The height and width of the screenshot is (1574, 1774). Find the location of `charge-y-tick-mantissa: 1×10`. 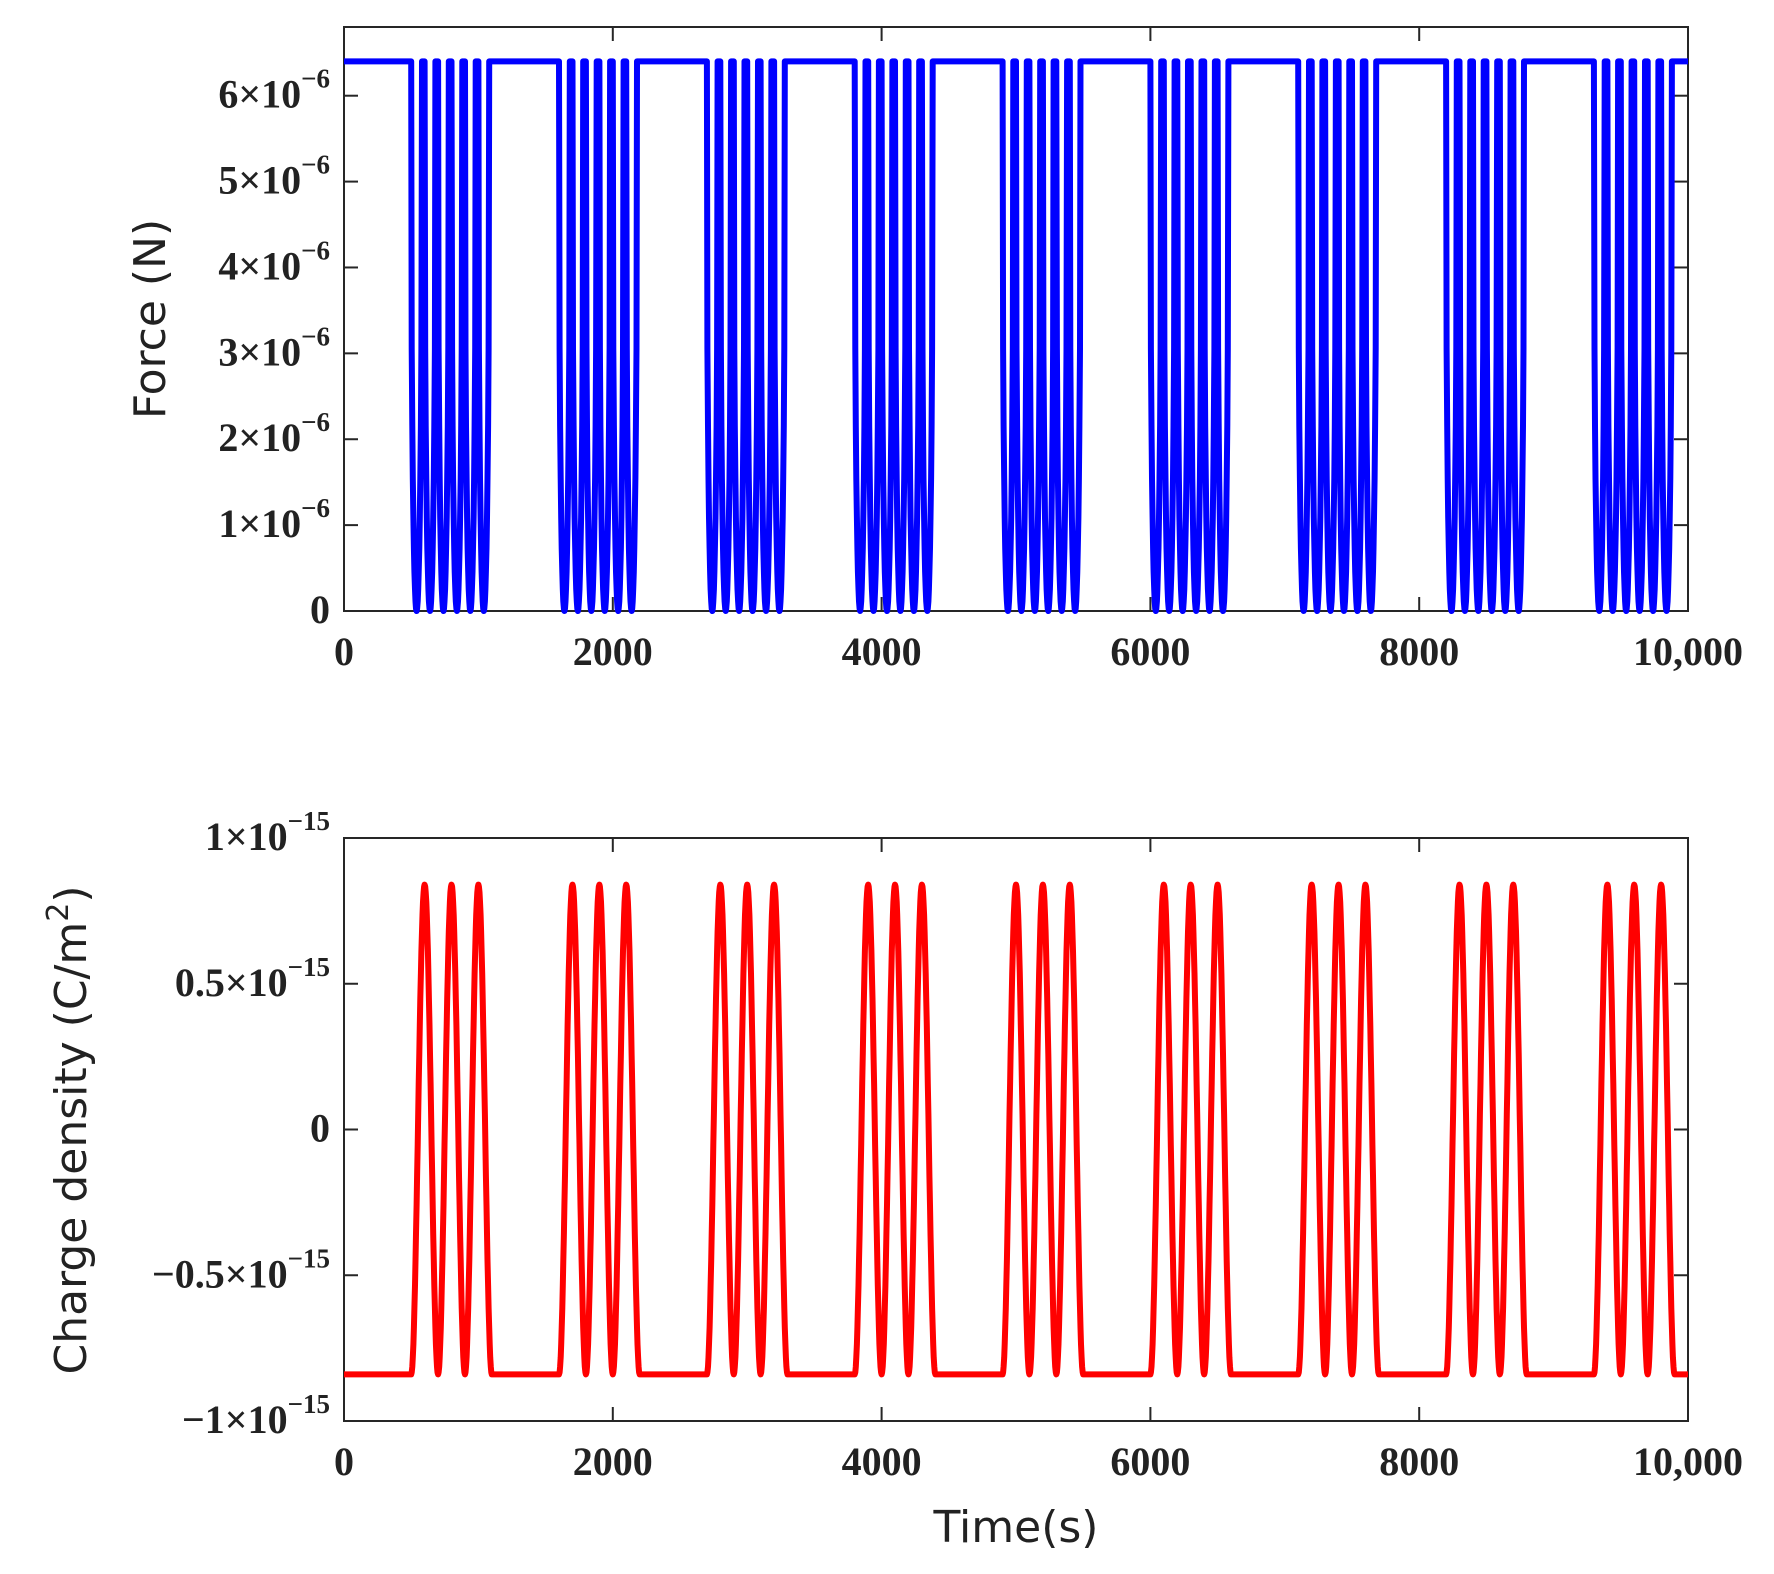

charge-y-tick-mantissa: 1×10 is located at coordinates (246, 836).